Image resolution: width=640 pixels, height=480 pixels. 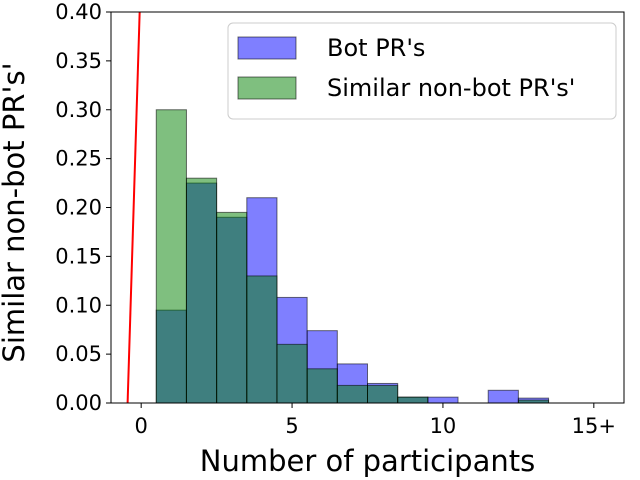 I want to click on y-tick-label: 0.25, so click(x=78, y=159).